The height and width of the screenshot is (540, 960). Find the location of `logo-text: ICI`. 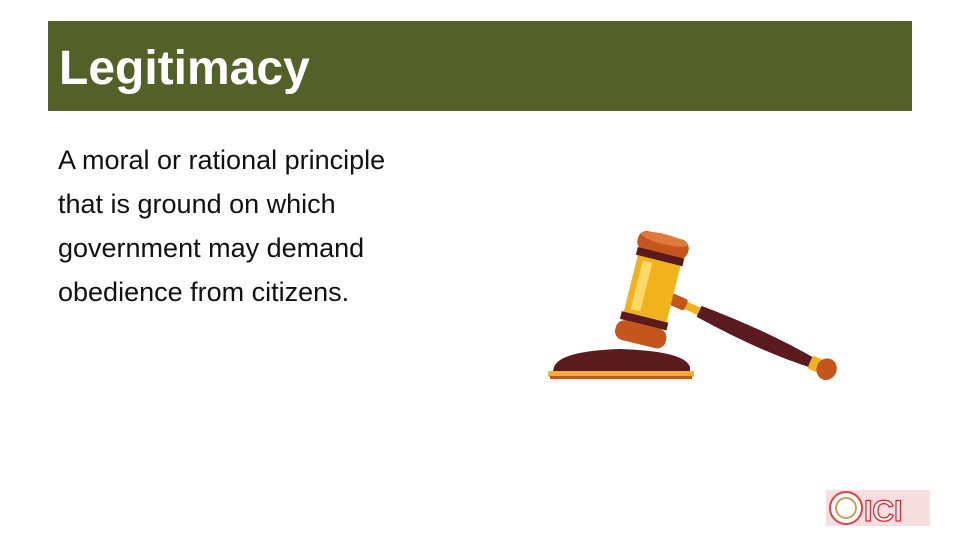

logo-text: ICI is located at coordinates (883, 511).